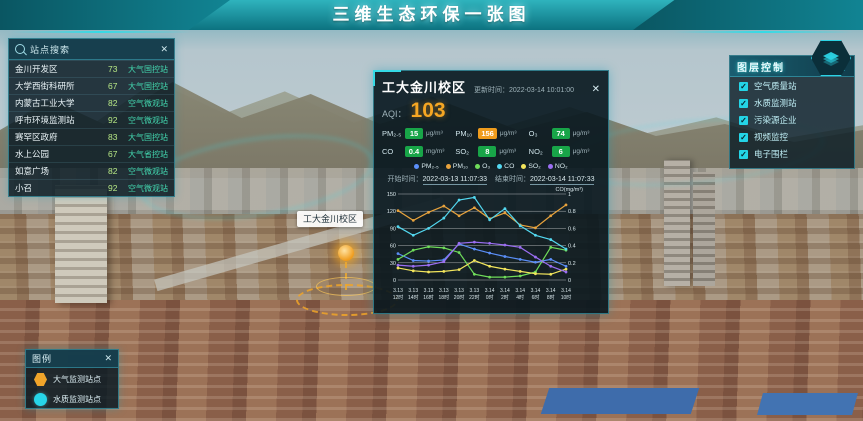 The width and height of the screenshot is (863, 421). Describe the element at coordinates (20, 49) in the screenshot. I see `search-icon` at that location.